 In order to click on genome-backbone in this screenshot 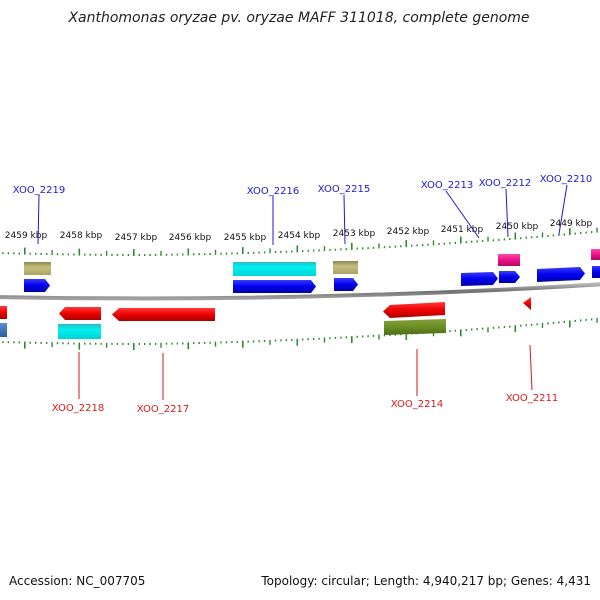, I will do `click(300, 291)`.